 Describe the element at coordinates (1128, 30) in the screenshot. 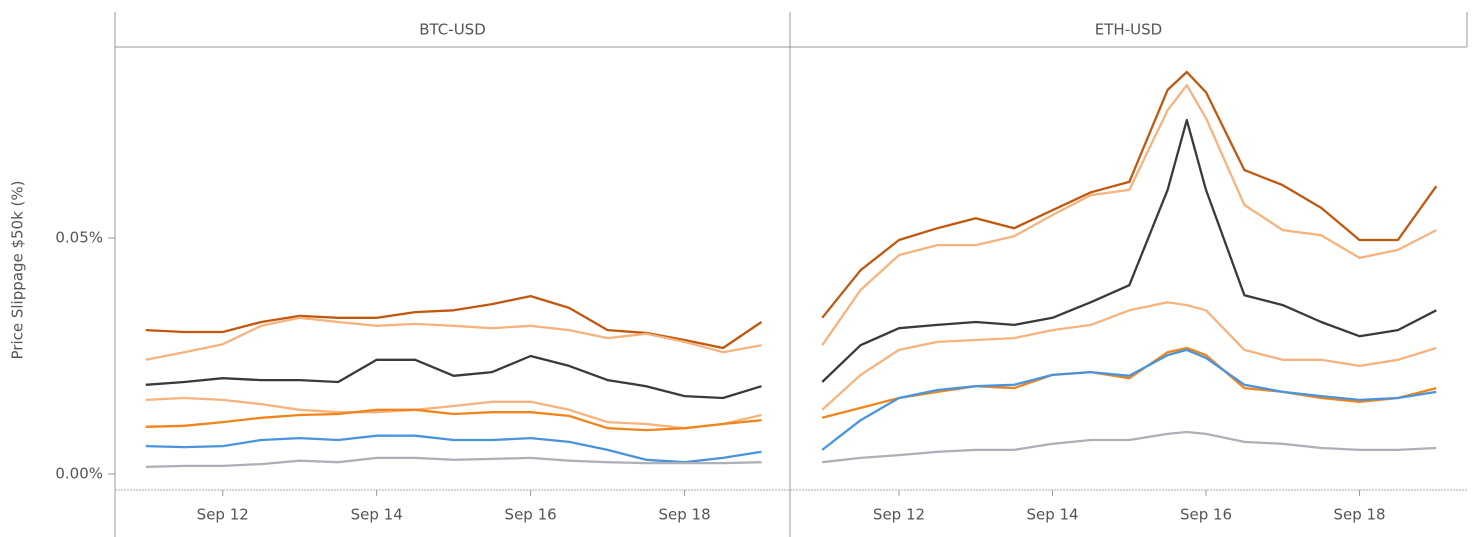

I see `panel-title: ETH-USD` at that location.